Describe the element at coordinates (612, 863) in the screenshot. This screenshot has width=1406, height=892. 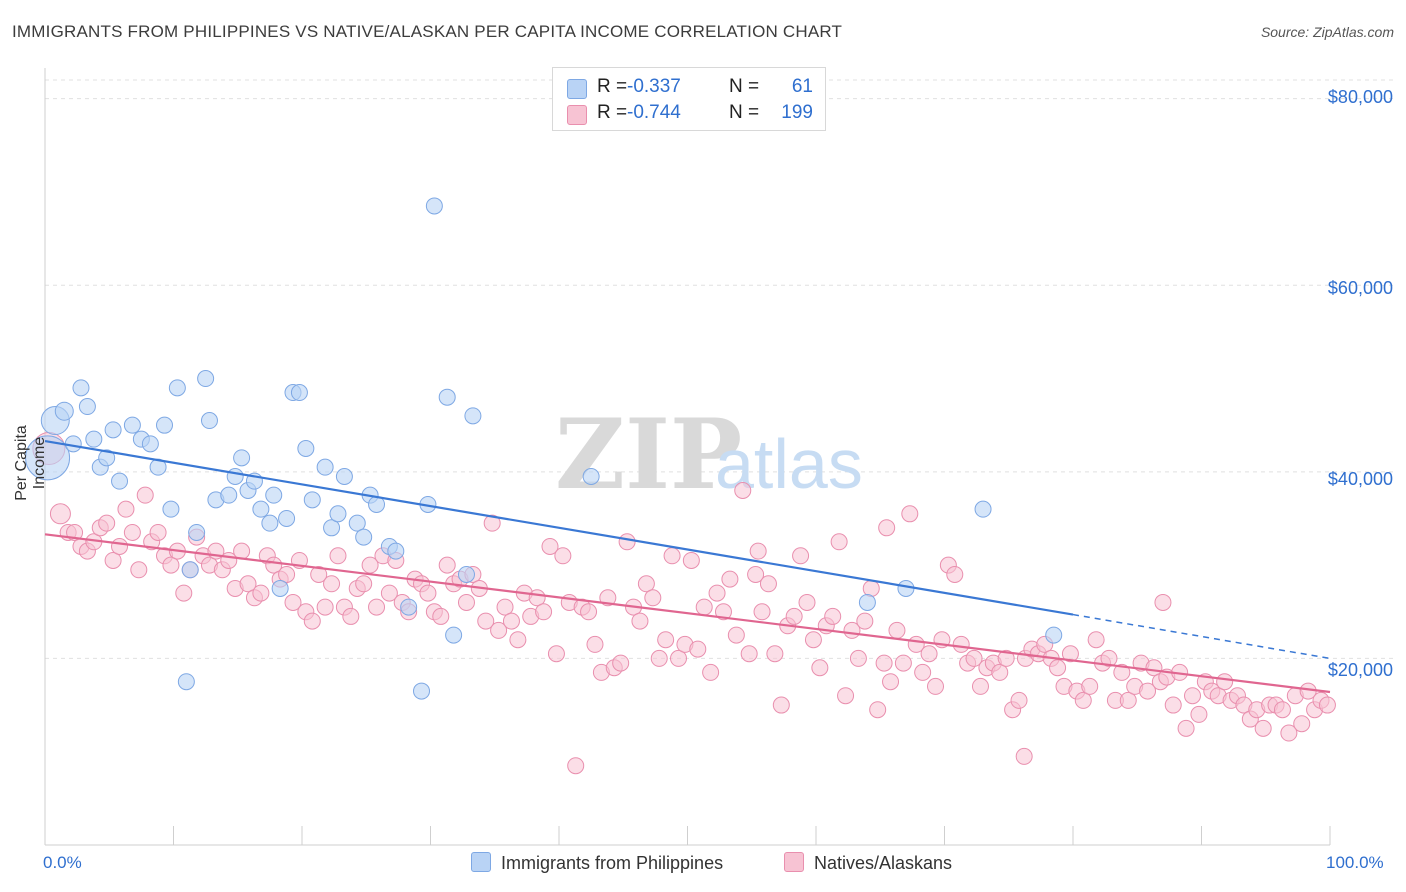
I see `legend-label-philippines: Immigrants from Philippines` at that location.